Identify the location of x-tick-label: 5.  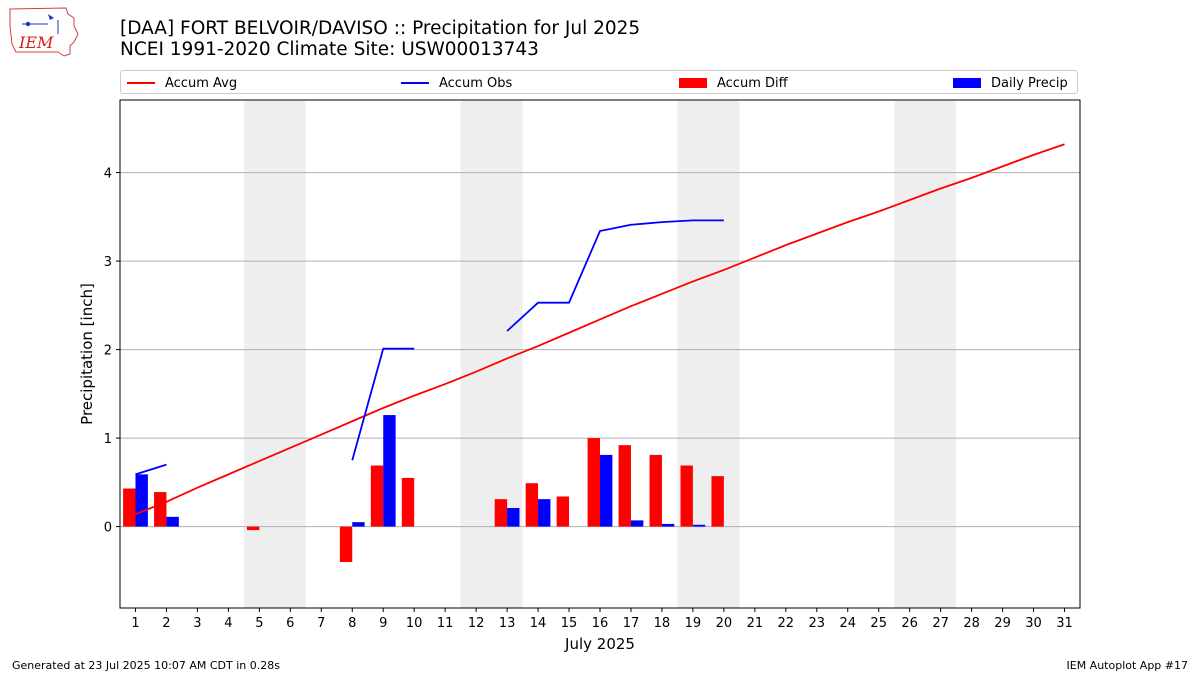
(259, 623).